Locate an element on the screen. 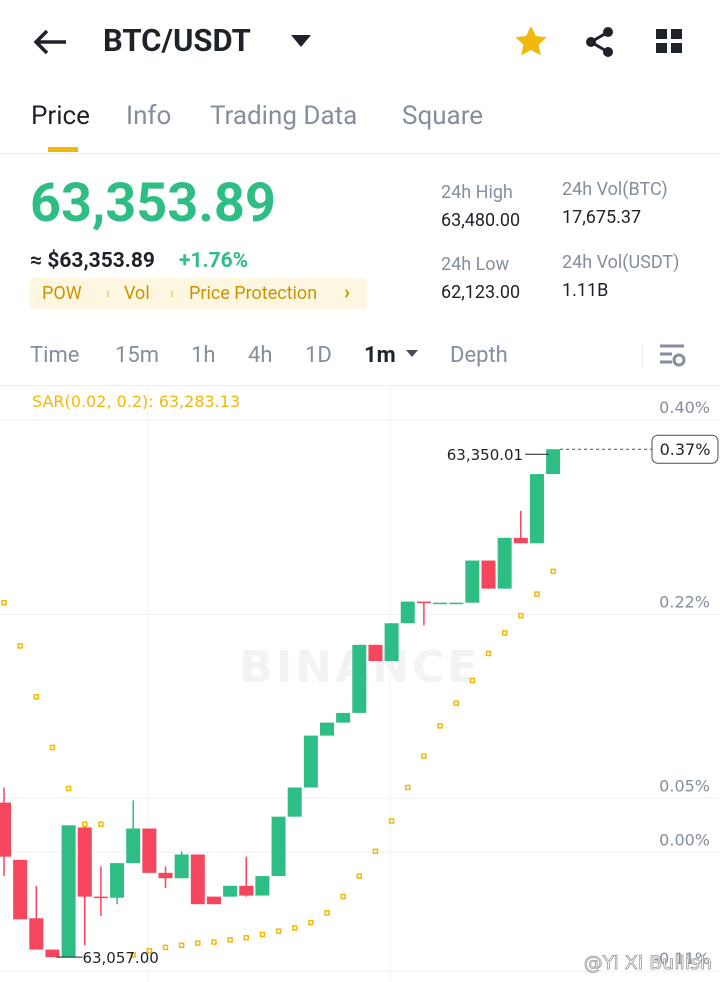 This screenshot has height=982, width=720. back-button is located at coordinates (50, 42).